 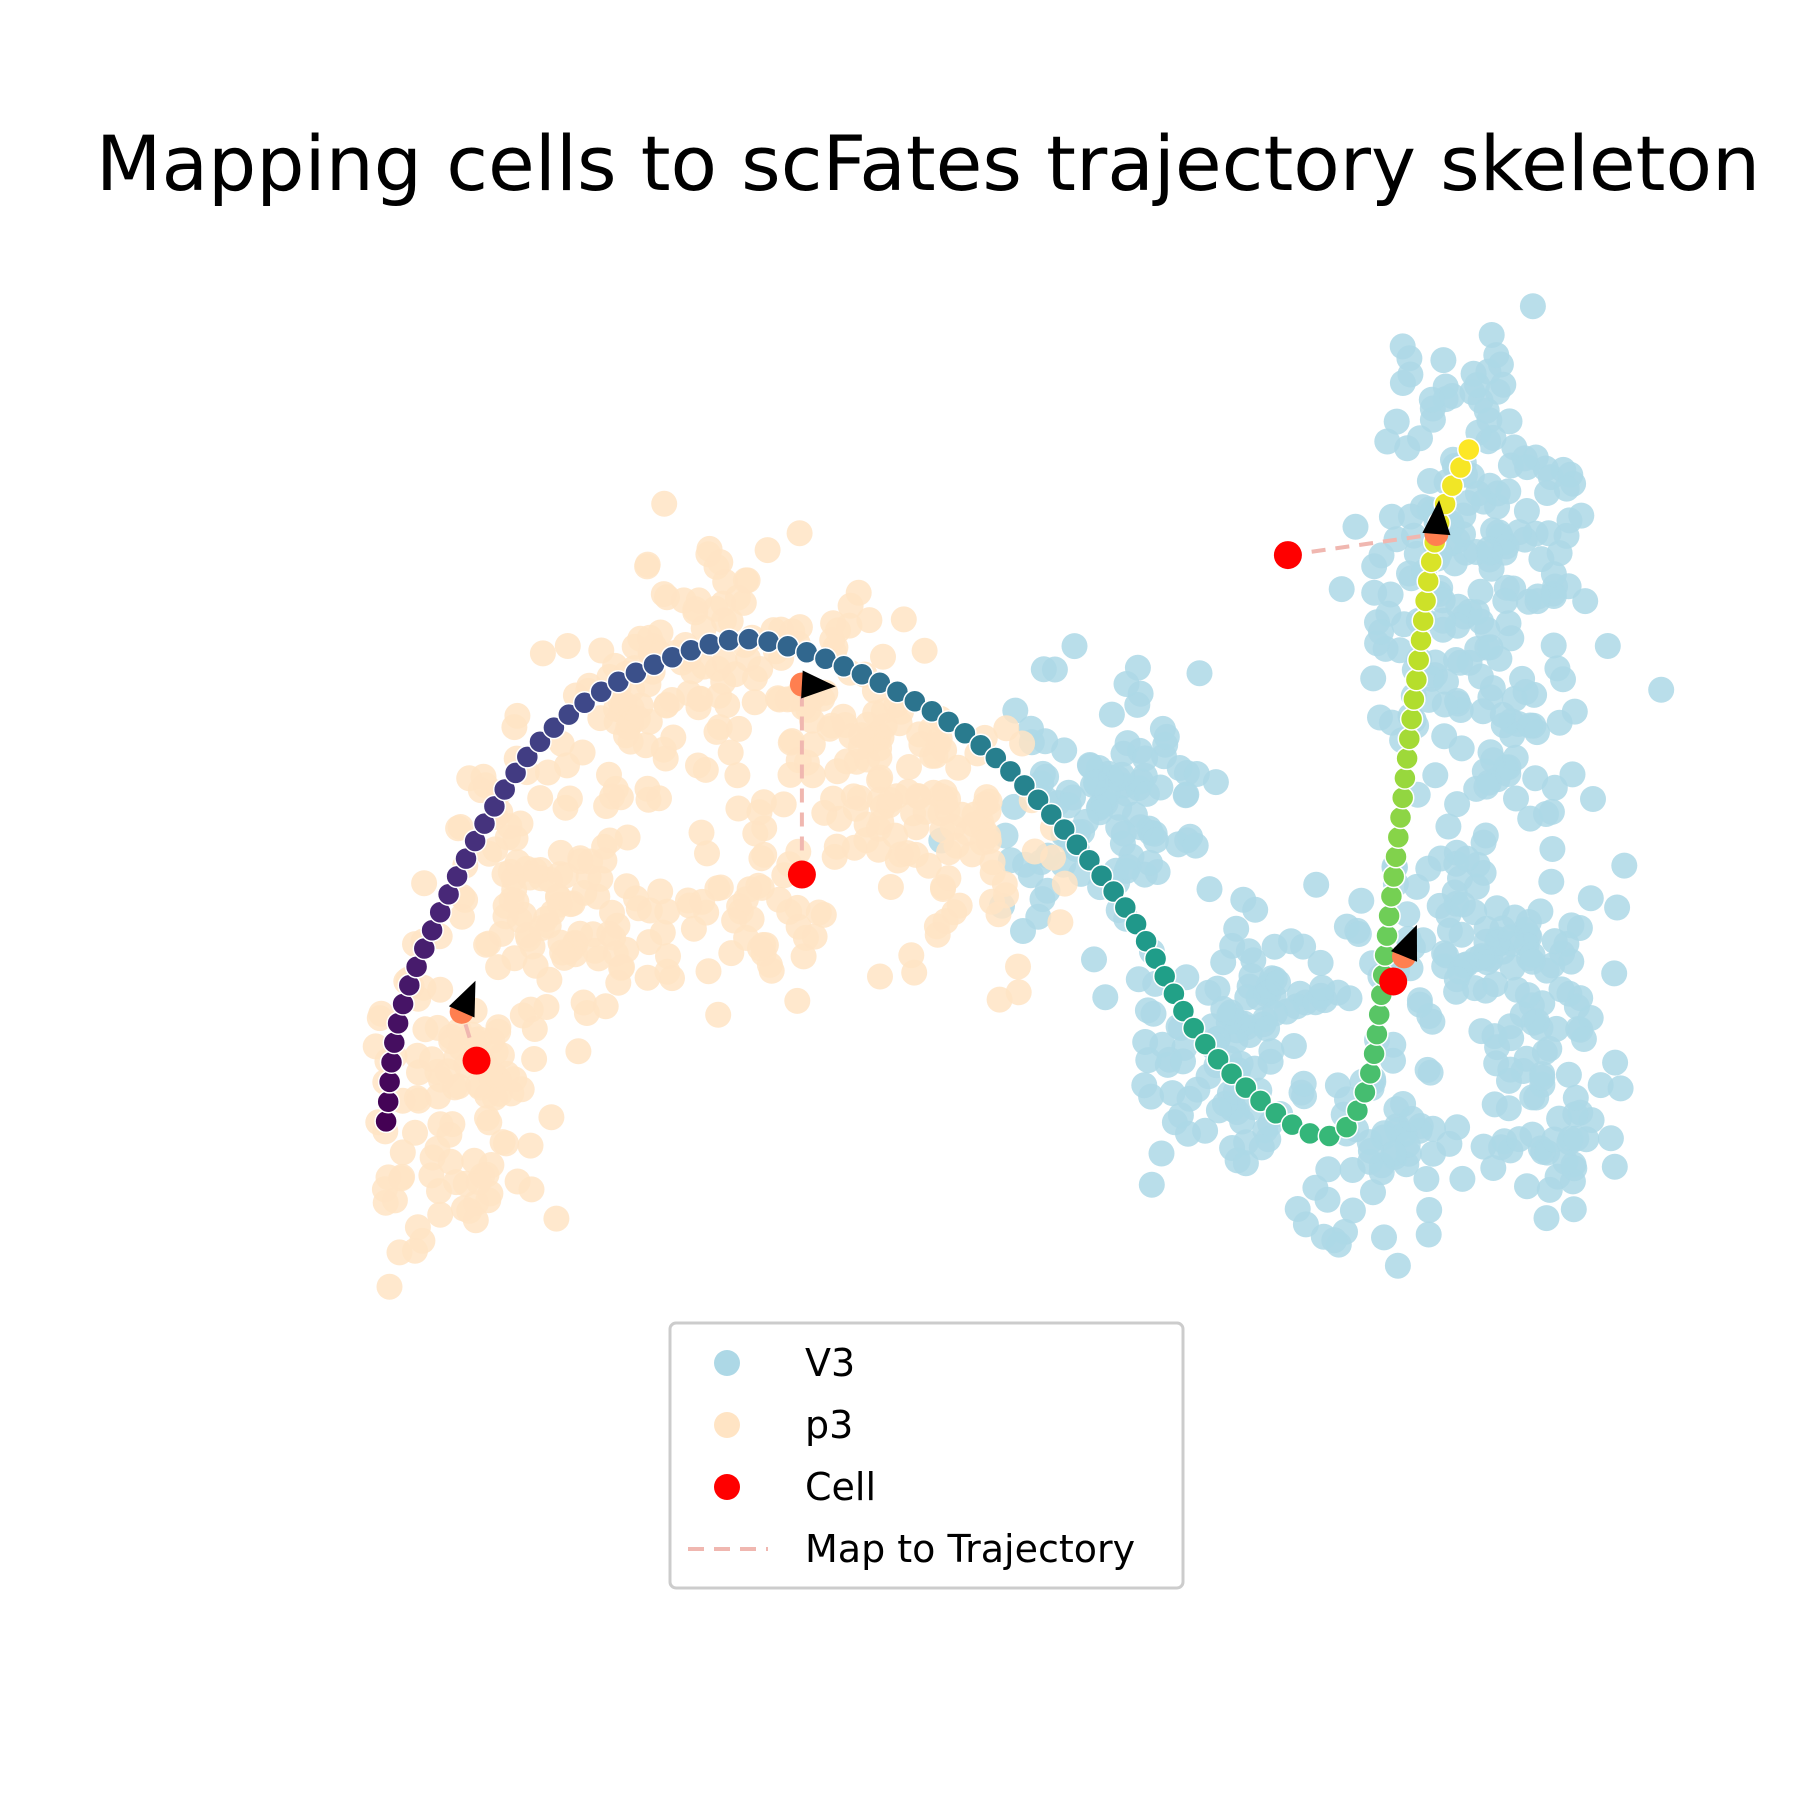 I want to click on legend-label-map: Map to Trajectory, so click(x=970, y=1549).